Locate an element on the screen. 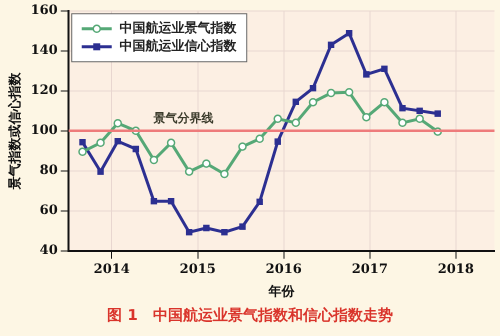 This screenshot has height=336, width=500. x-axis-title: 年份 is located at coordinates (282, 292).